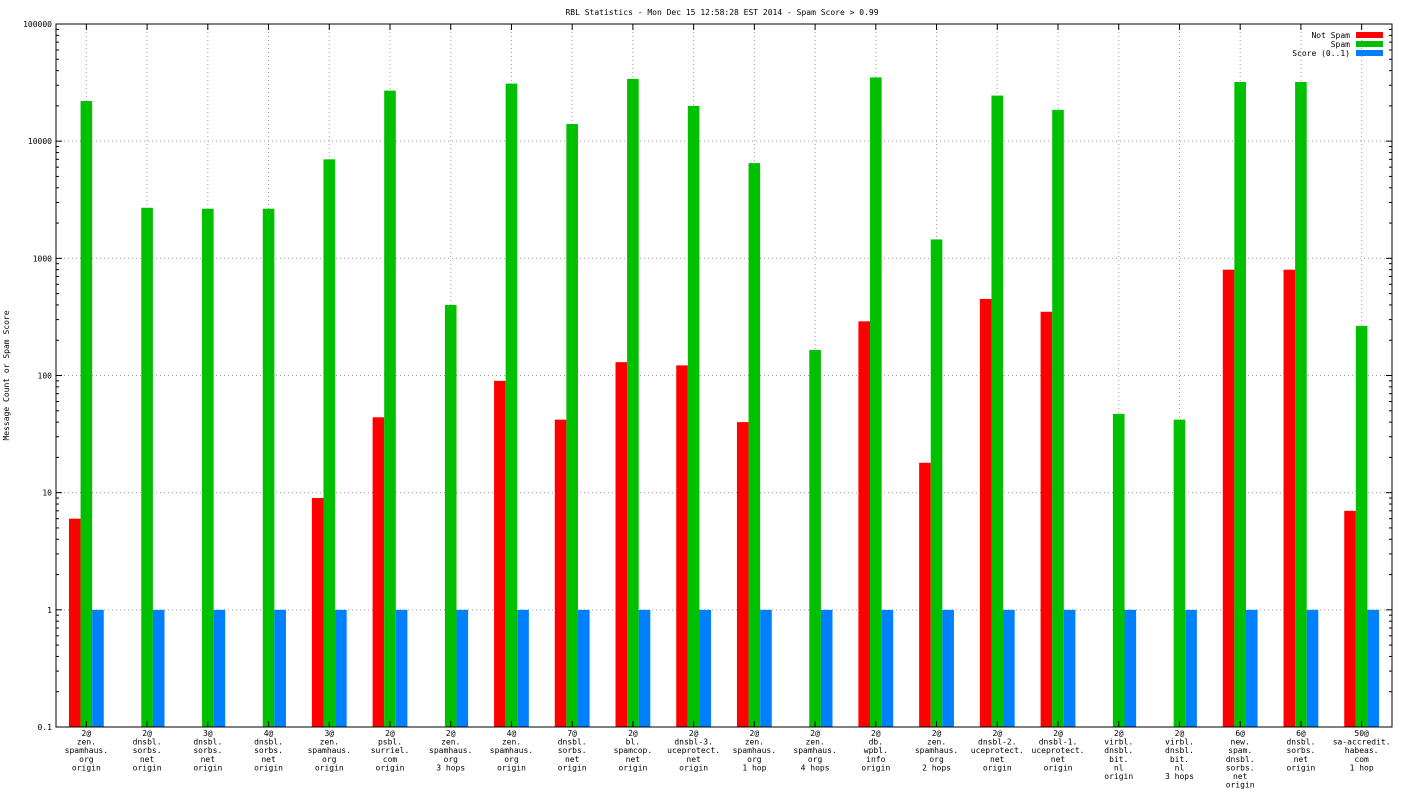 This screenshot has width=1408, height=792. What do you see at coordinates (1058, 750) in the screenshot?
I see `x-tick-label: 2@ dnsbl-1. uceprotect. net origin` at bounding box center [1058, 750].